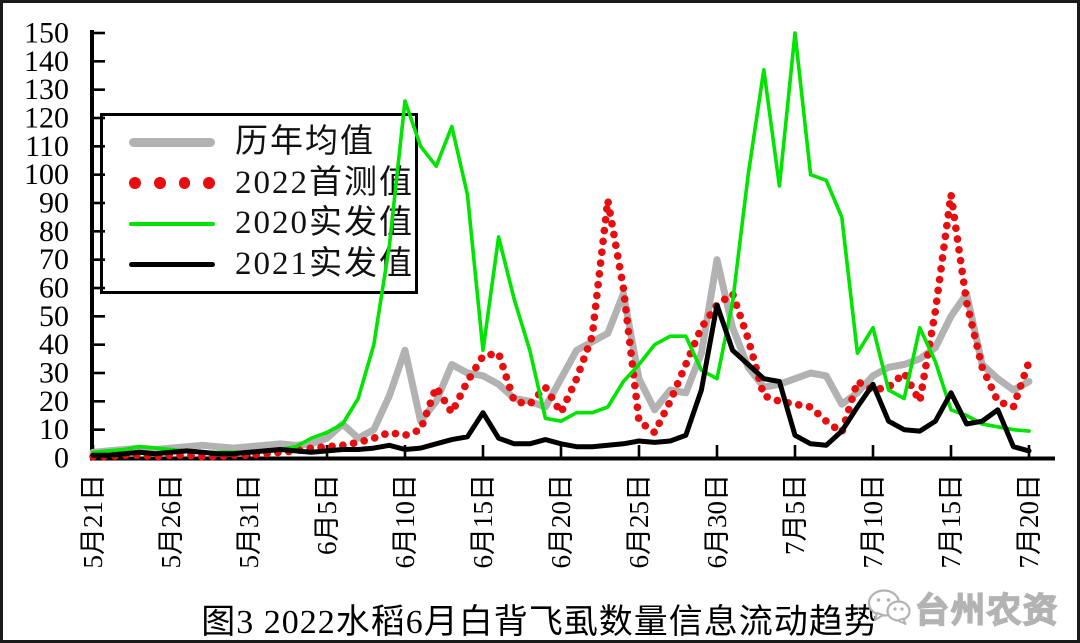  I want to click on y-tick-label: 130, so click(46, 89).